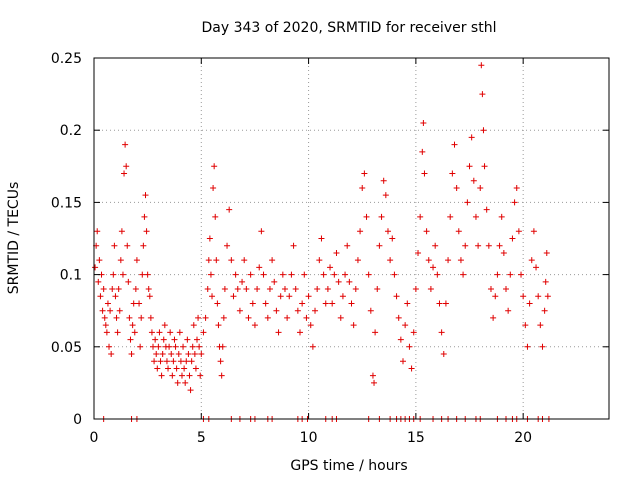  What do you see at coordinates (71, 276) in the screenshot?
I see `y-tick-label: 0.1` at bounding box center [71, 276].